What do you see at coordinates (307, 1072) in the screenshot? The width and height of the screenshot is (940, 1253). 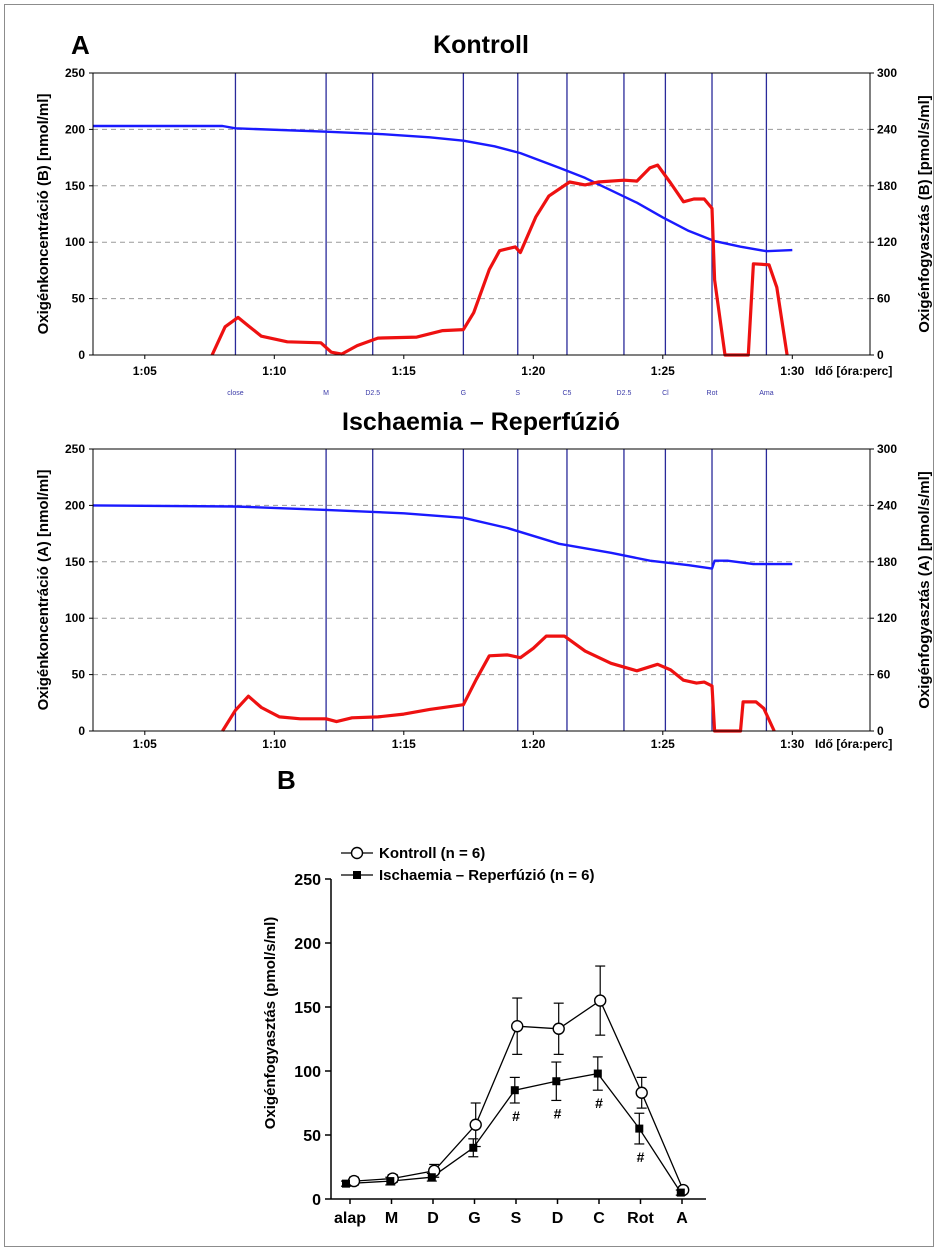 I see `y-tick-label: 100` at bounding box center [307, 1072].